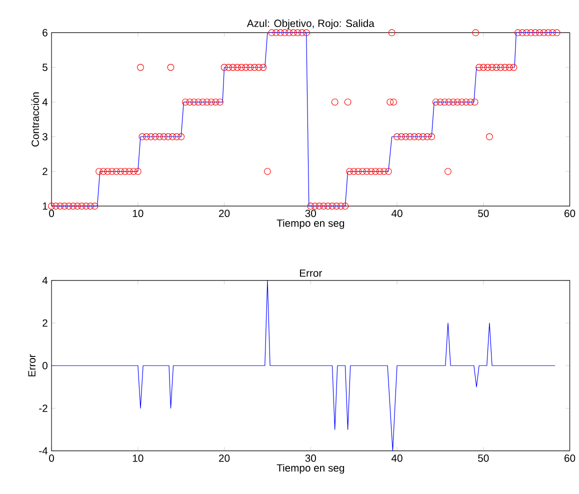  I want to click on y-axis-title: Error, so click(32, 365).